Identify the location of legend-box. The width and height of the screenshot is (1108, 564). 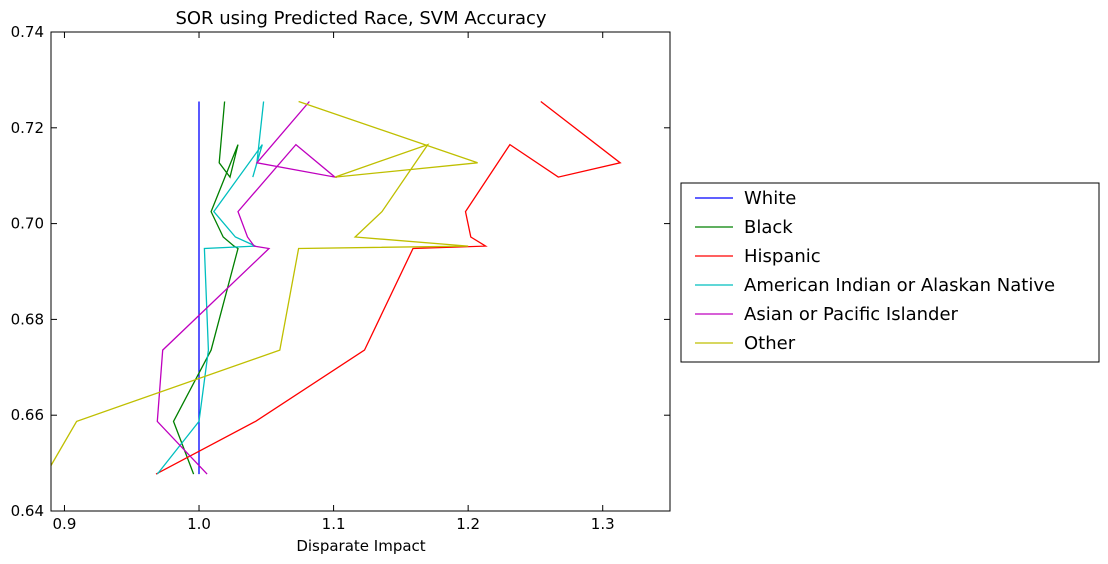
(890, 272).